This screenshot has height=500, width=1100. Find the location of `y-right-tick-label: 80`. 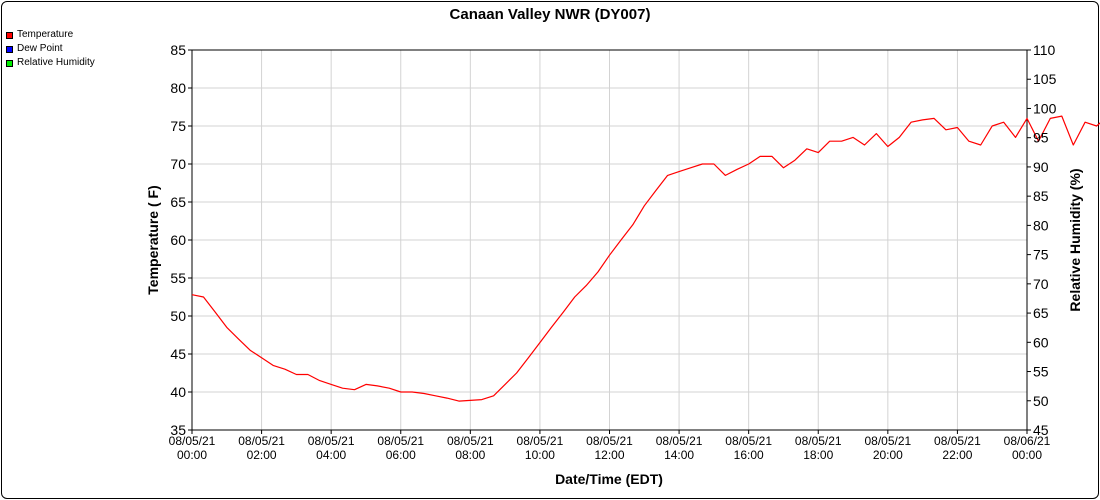

y-right-tick-label: 80 is located at coordinates (1041, 225).